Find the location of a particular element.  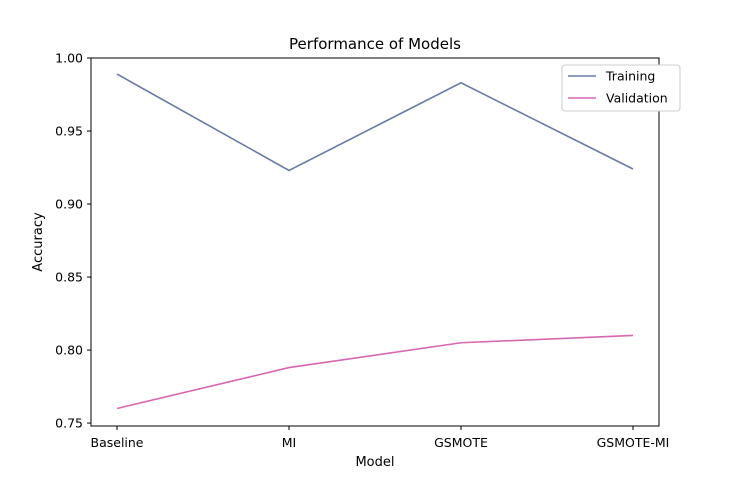

y-tick-label: 0.80 is located at coordinates (69, 350).